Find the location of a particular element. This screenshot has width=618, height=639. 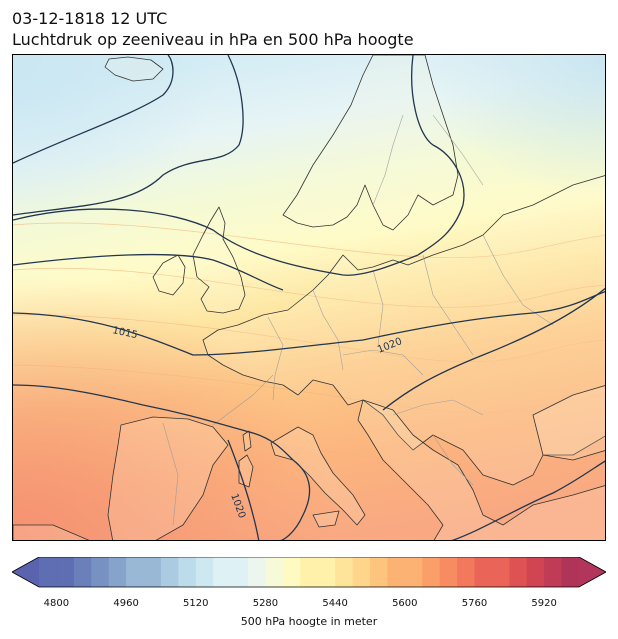

colorbar-tick-label: 4960 is located at coordinates (126, 603).